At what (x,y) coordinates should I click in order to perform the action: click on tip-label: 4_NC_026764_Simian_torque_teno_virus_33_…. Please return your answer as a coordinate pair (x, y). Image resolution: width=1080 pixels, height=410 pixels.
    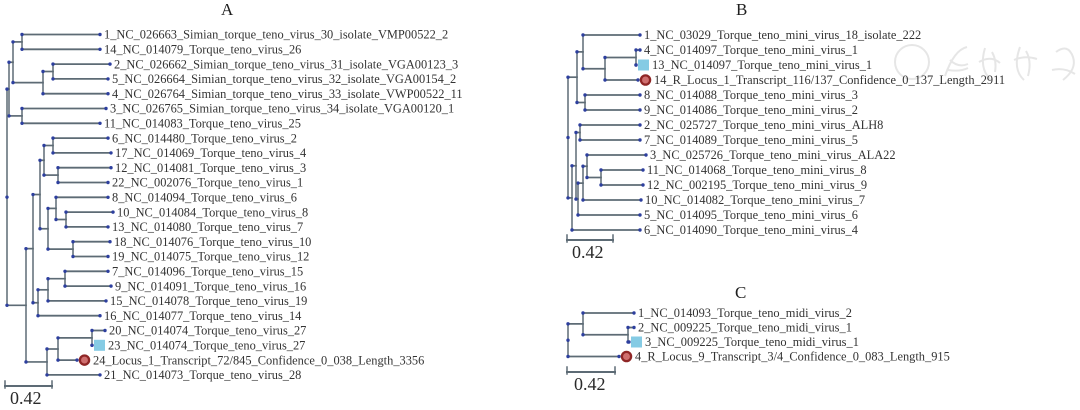
    Looking at the image, I should click on (287, 94).